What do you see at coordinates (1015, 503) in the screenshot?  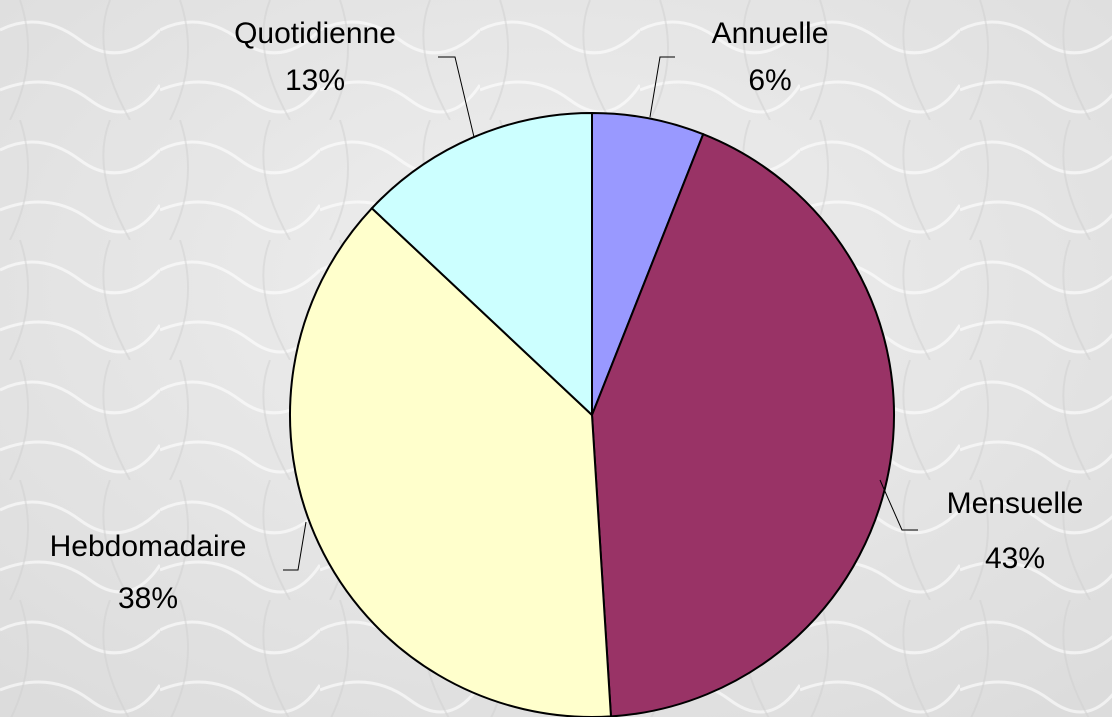 I see `slice-label: Mensuelle` at bounding box center [1015, 503].